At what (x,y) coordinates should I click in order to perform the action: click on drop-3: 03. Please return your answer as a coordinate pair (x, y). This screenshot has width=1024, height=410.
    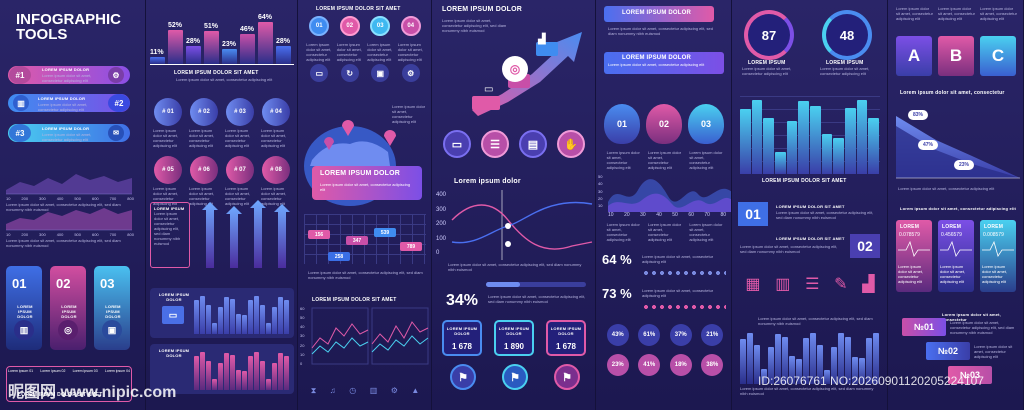
    Looking at the image, I should click on (706, 124).